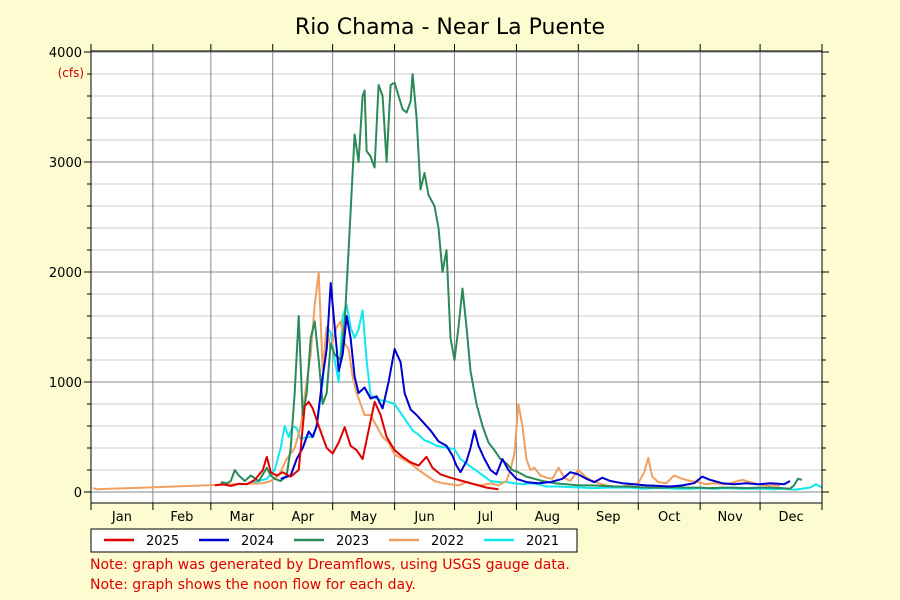  What do you see at coordinates (608, 517) in the screenshot?
I see `x-tick-label: Sep` at bounding box center [608, 517].